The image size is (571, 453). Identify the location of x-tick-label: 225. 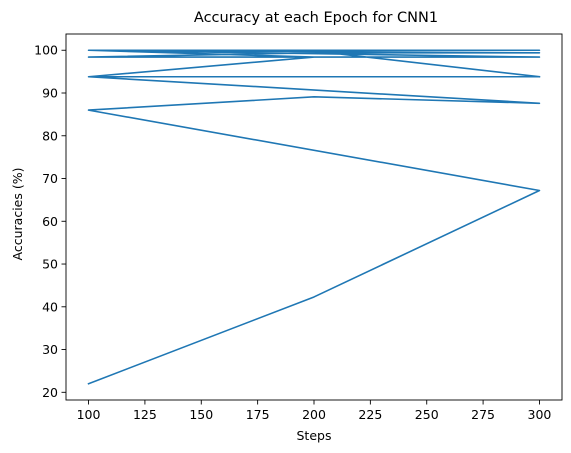
(370, 414).